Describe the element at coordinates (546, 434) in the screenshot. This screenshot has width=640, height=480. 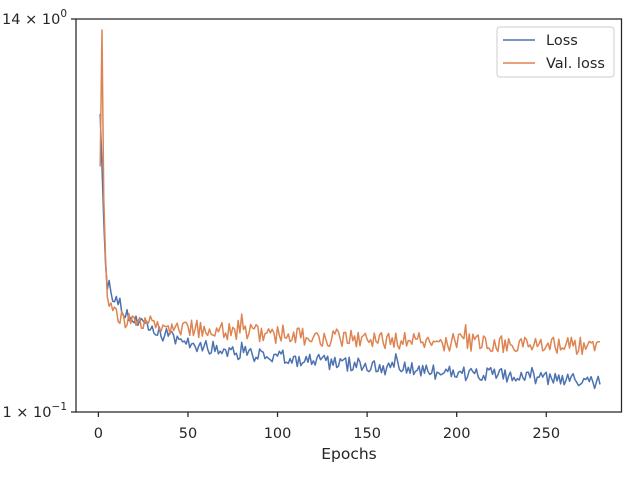
I see `x-tick-label: 250` at that location.